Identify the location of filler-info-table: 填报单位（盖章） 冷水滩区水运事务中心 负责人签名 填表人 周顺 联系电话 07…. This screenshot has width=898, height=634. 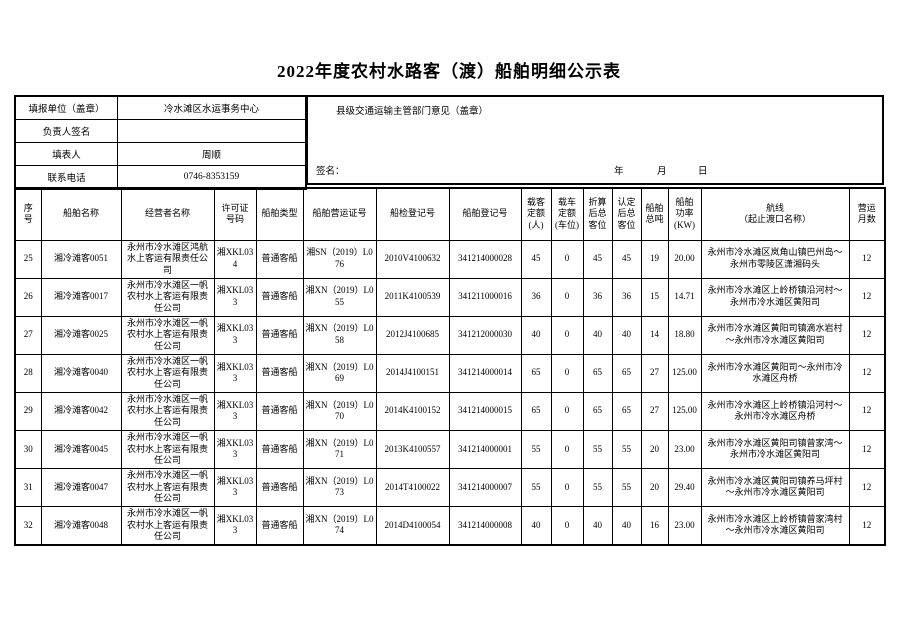
(160, 142).